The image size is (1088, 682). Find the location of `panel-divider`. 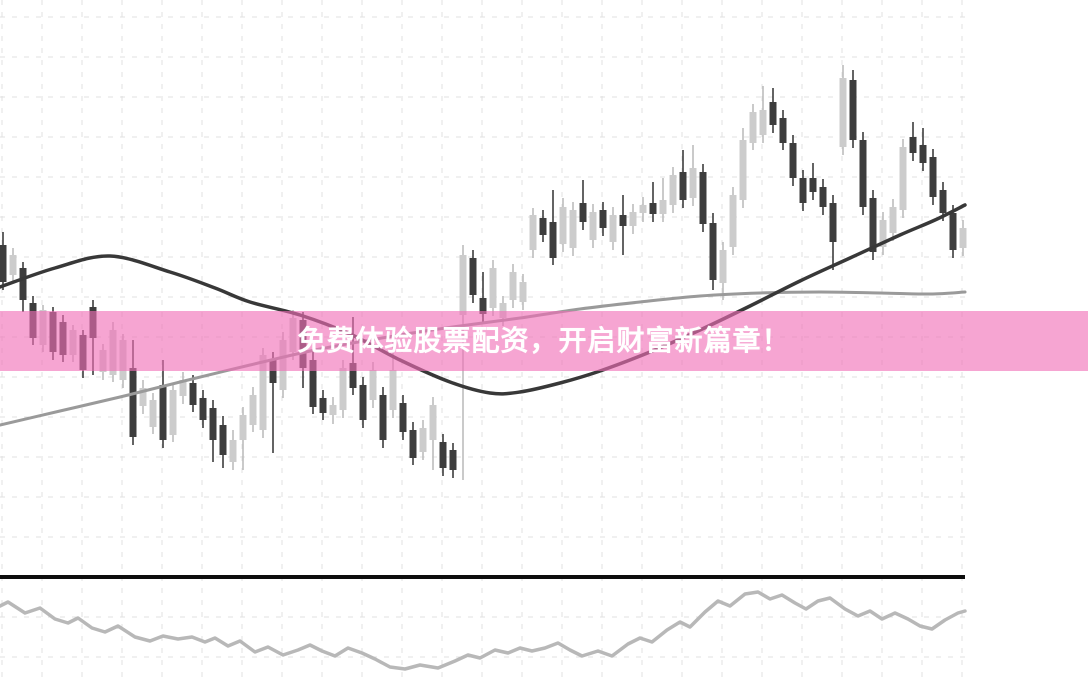

panel-divider is located at coordinates (482, 577).